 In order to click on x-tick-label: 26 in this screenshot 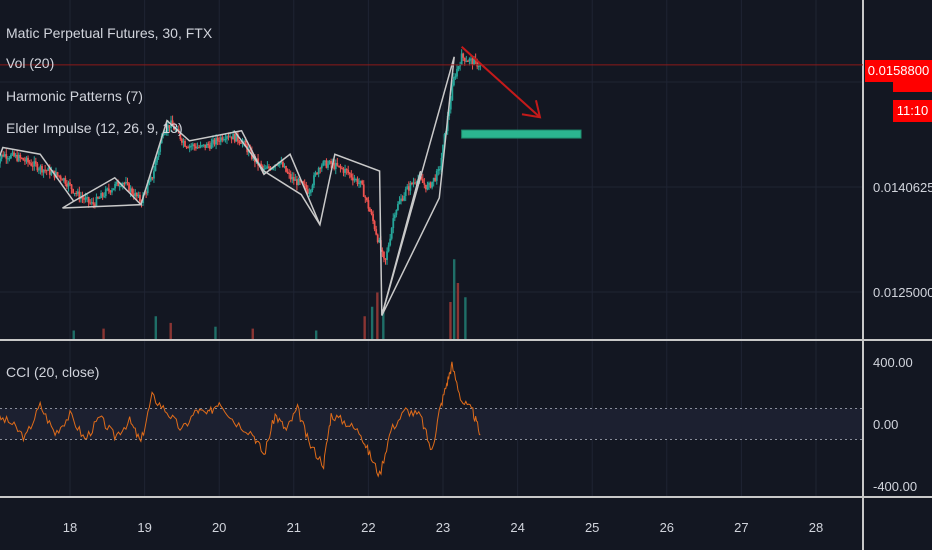, I will do `click(667, 527)`.